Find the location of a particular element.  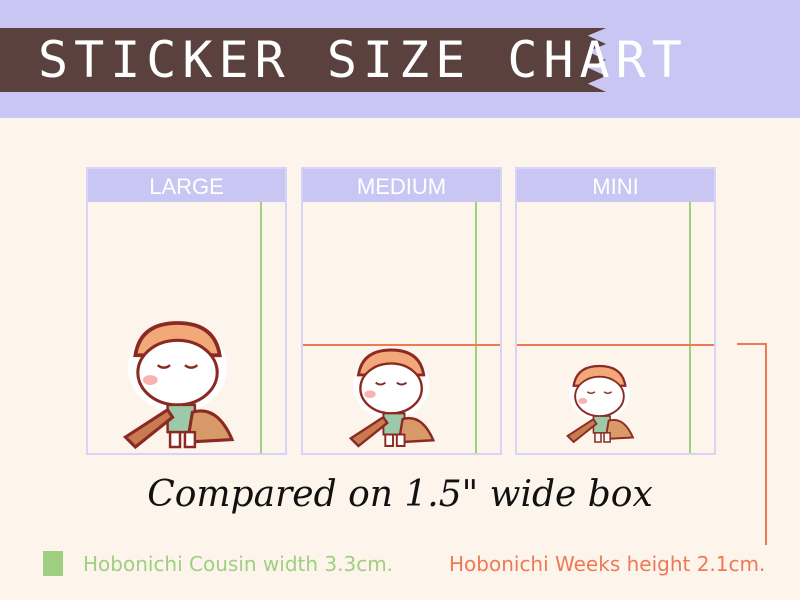

comparison-caption: Compared on 1.5" wide box is located at coordinates (400, 494).